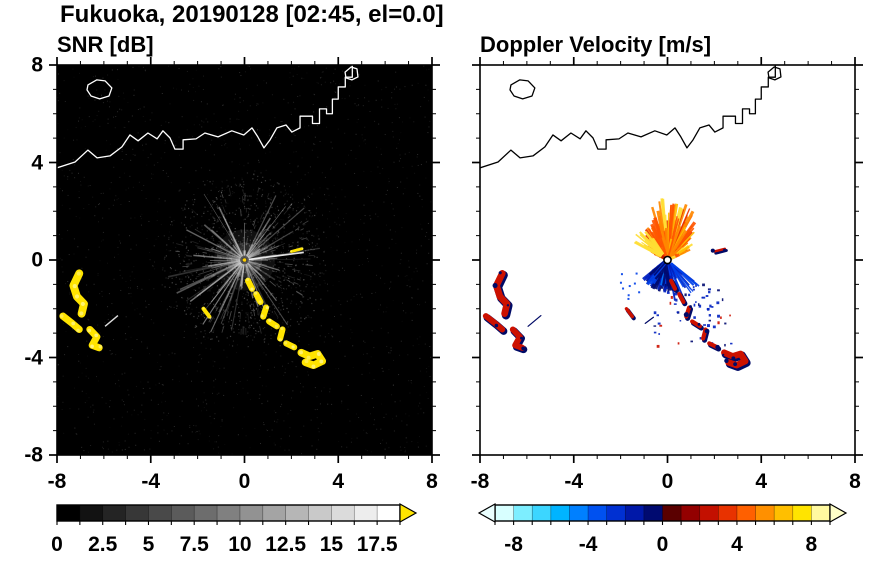 The height and width of the screenshot is (570, 870). I want to click on doppler-colorbar-tick-label: -4, so click(588, 544).